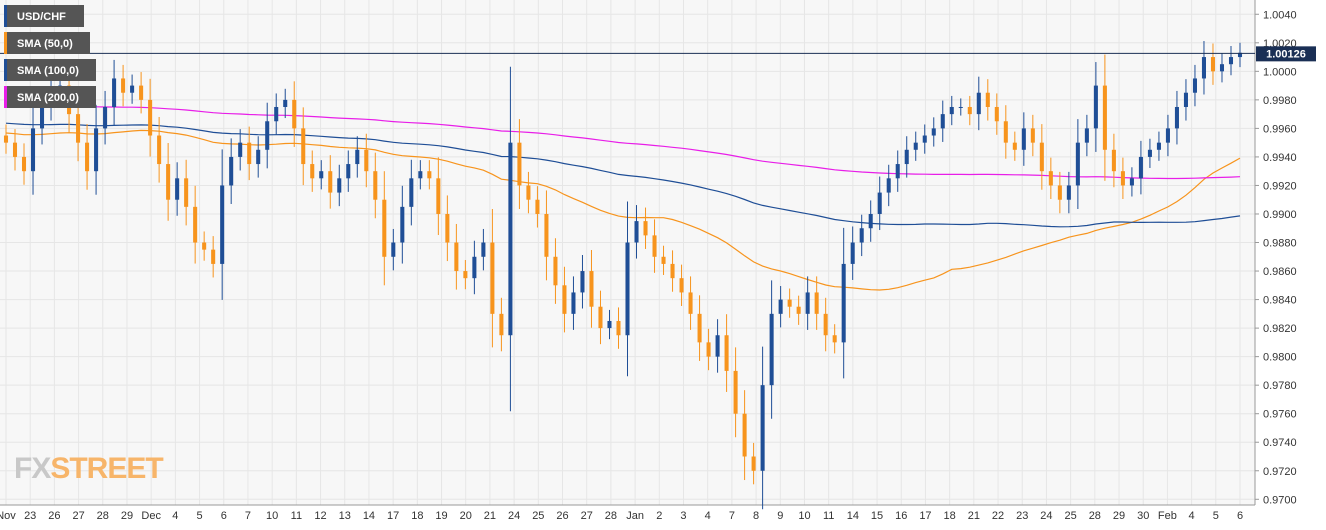  What do you see at coordinates (1022, 516) in the screenshot?
I see `x-tick-label: 23` at bounding box center [1022, 516].